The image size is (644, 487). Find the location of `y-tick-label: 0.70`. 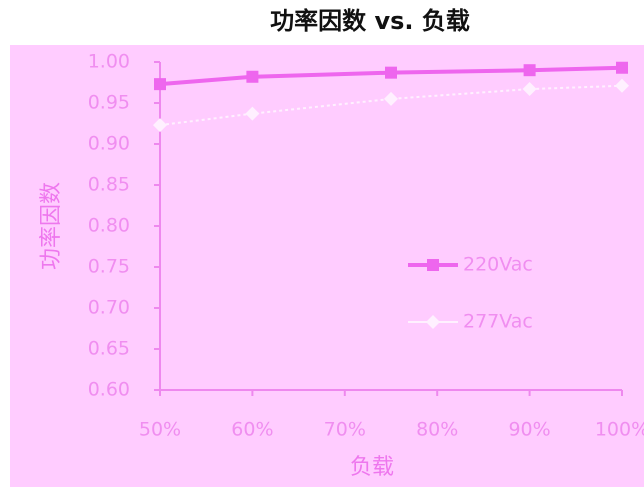

y-tick-label: 0.70 is located at coordinates (109, 308).